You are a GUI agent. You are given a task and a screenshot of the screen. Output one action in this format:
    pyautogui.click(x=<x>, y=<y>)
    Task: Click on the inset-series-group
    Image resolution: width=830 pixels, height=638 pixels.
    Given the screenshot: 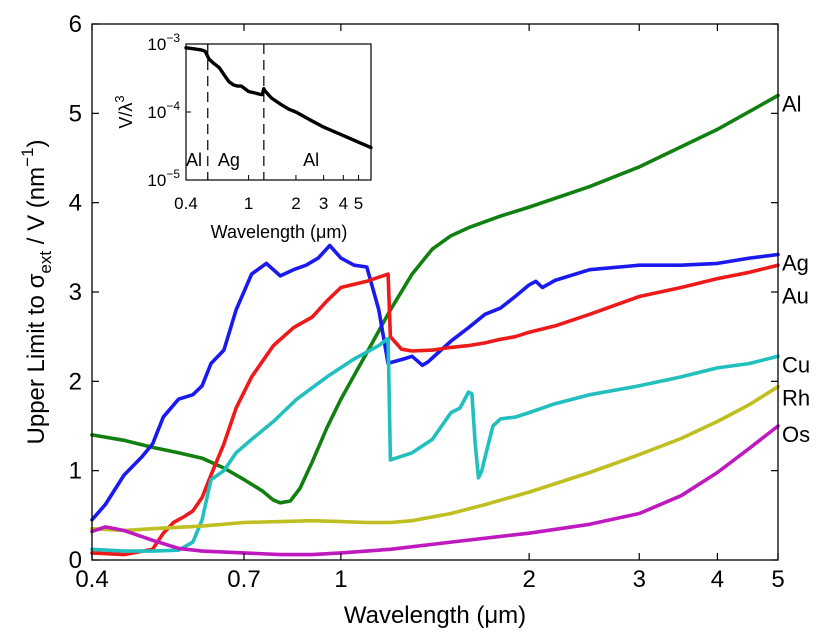 What is the action you would take?
    pyautogui.click(x=278, y=98)
    